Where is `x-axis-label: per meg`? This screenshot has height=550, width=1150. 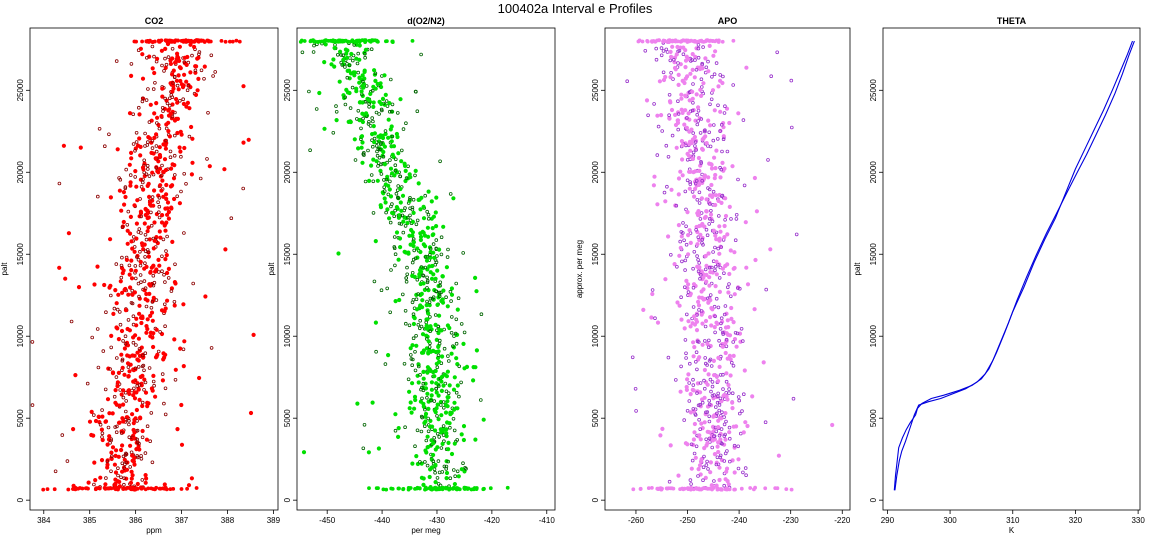
x-axis-label: per meg is located at coordinates (425, 530).